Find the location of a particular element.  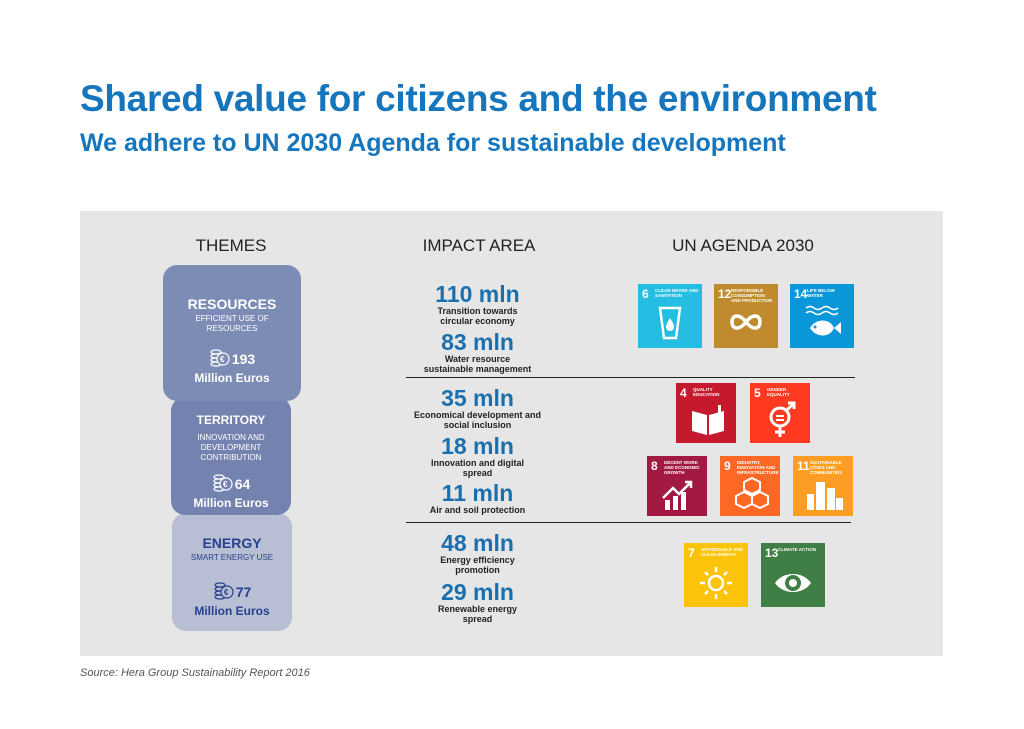

theme-amount: €193 is located at coordinates (232, 359).